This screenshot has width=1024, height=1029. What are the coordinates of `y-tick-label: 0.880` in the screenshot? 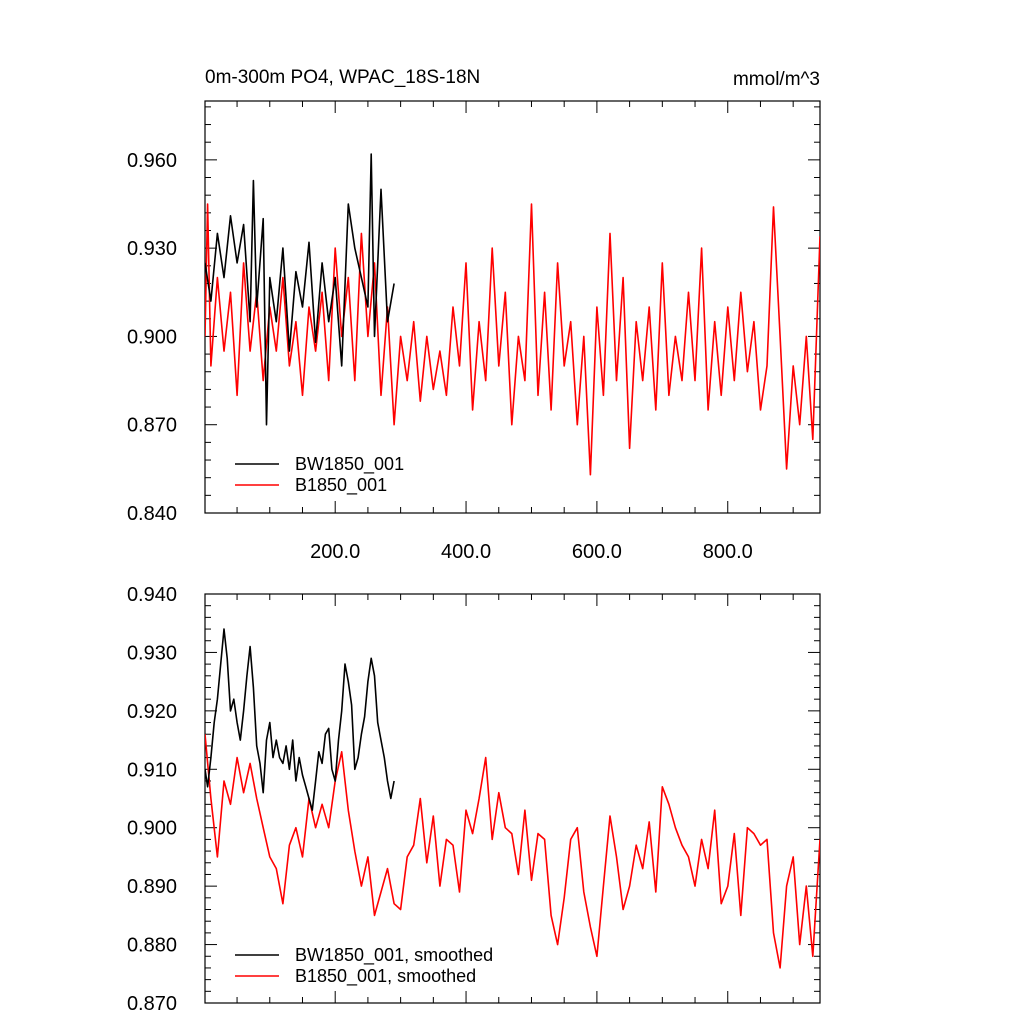 It's located at (152, 946).